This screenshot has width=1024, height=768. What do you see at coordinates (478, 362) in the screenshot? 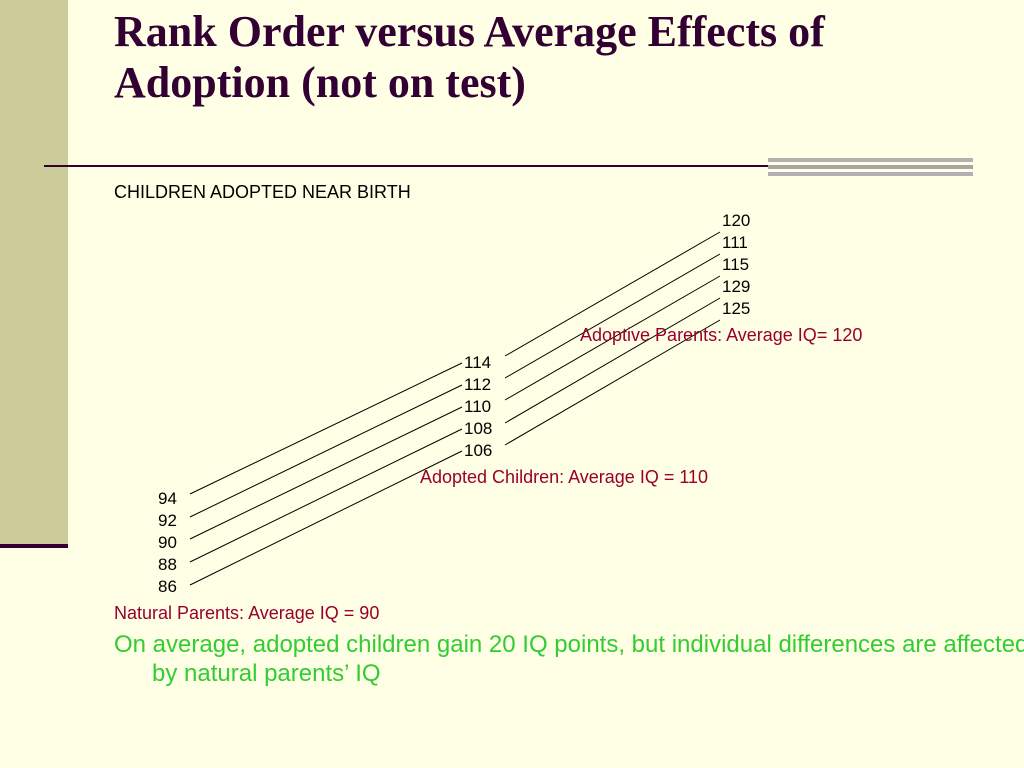
I see `adopted-child-iq-1: 114` at bounding box center [478, 362].